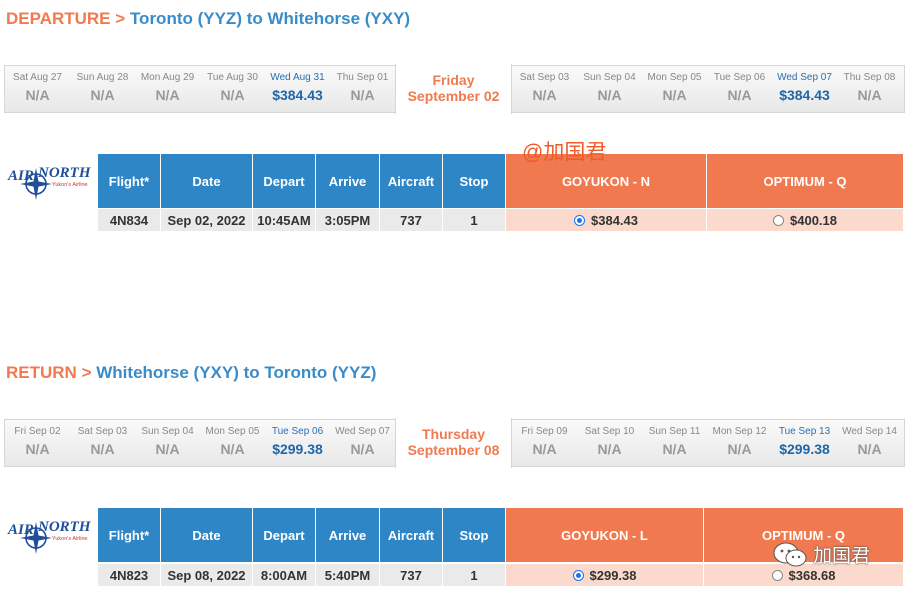 This screenshot has width=910, height=597. I want to click on selected-date-cell: Friday September 02, so click(453, 89).